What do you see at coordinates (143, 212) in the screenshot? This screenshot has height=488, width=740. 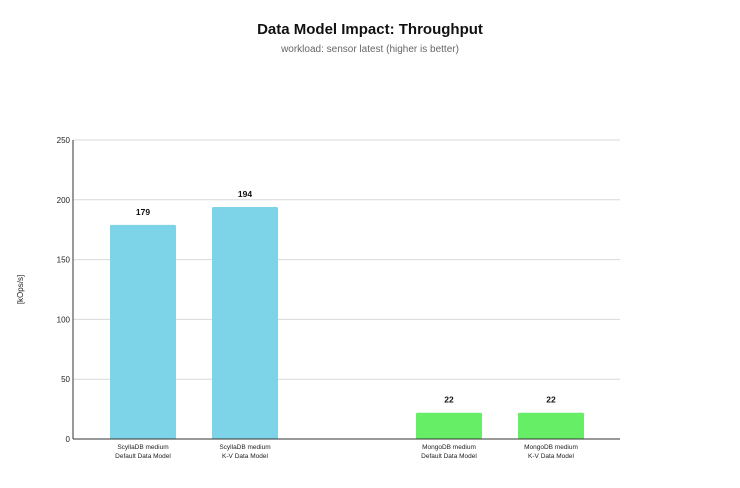 I see `data-label: 179` at bounding box center [143, 212].